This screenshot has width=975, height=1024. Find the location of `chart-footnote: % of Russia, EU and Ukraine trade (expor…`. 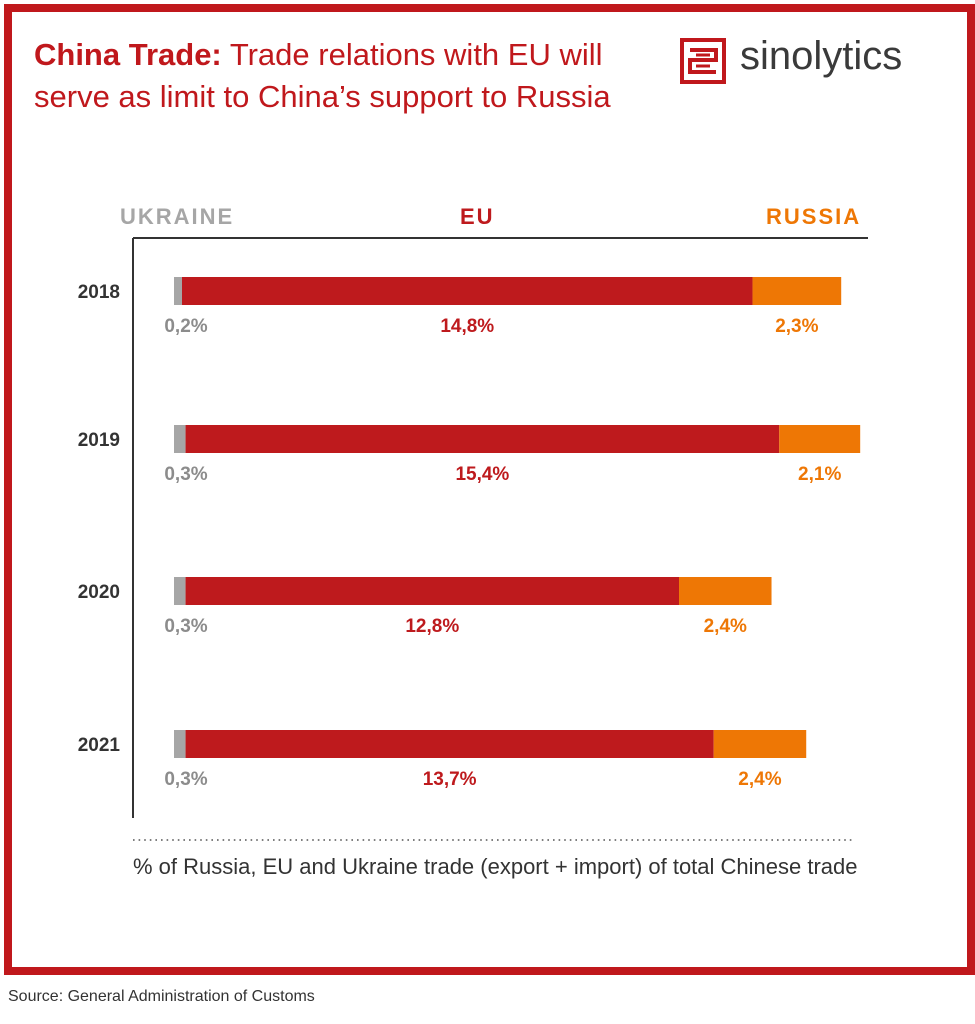

chart-footnote: % of Russia, EU and Ukraine trade (expor… is located at coordinates (495, 866).